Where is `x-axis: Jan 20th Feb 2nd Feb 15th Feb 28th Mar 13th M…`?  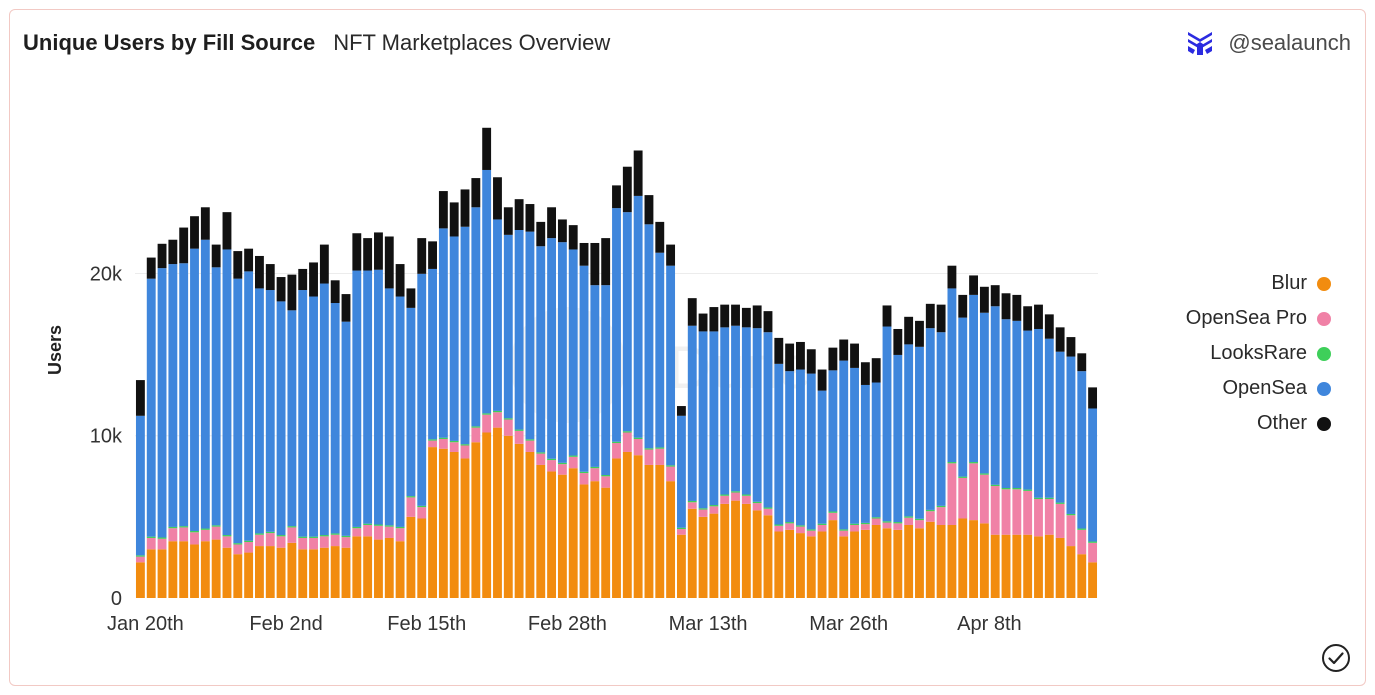 x-axis: Jan 20th Feb 2nd Feb 15th Feb 28th Mar 13th M… is located at coordinates (564, 624).